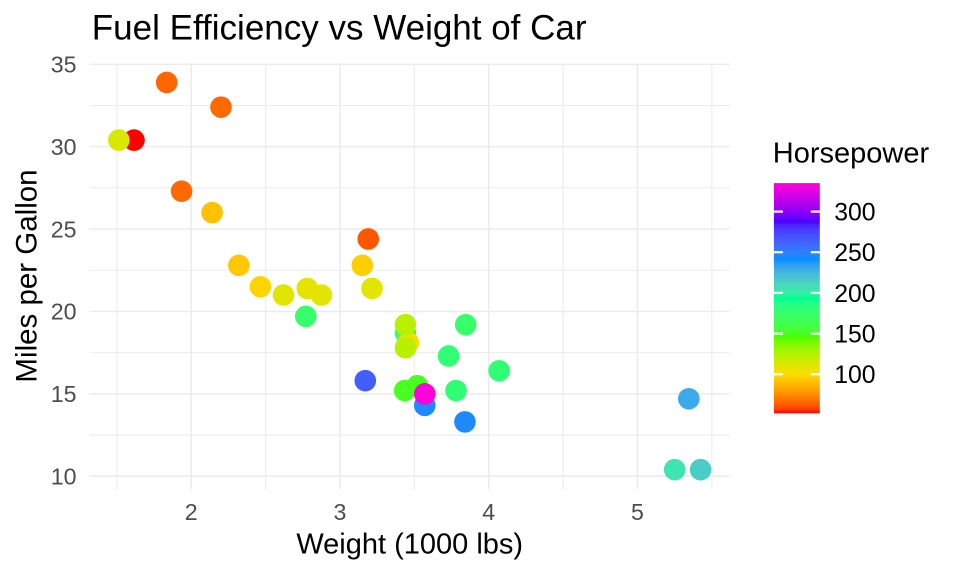 This screenshot has width=960, height=581. I want to click on svg-text: 25, so click(64, 229).